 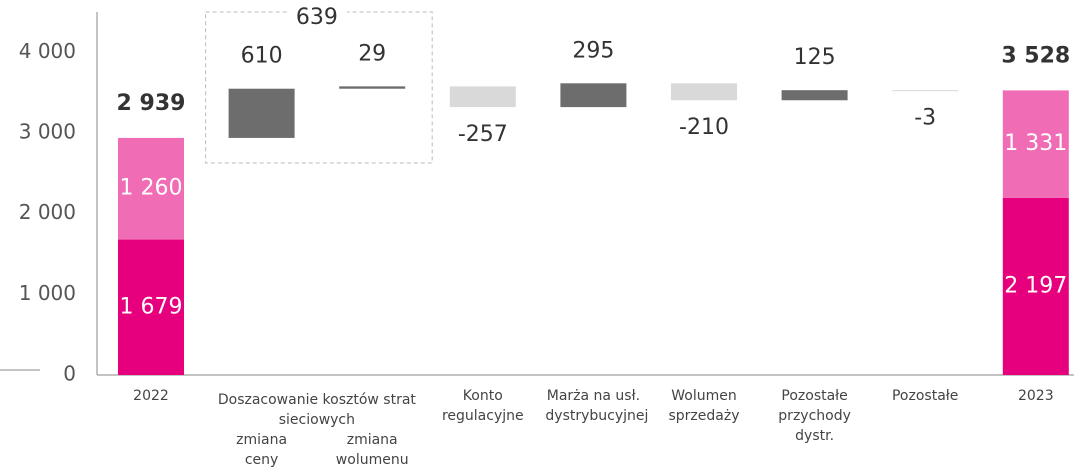 What do you see at coordinates (372, 53) in the screenshot?
I see `step-label: 29` at bounding box center [372, 53].